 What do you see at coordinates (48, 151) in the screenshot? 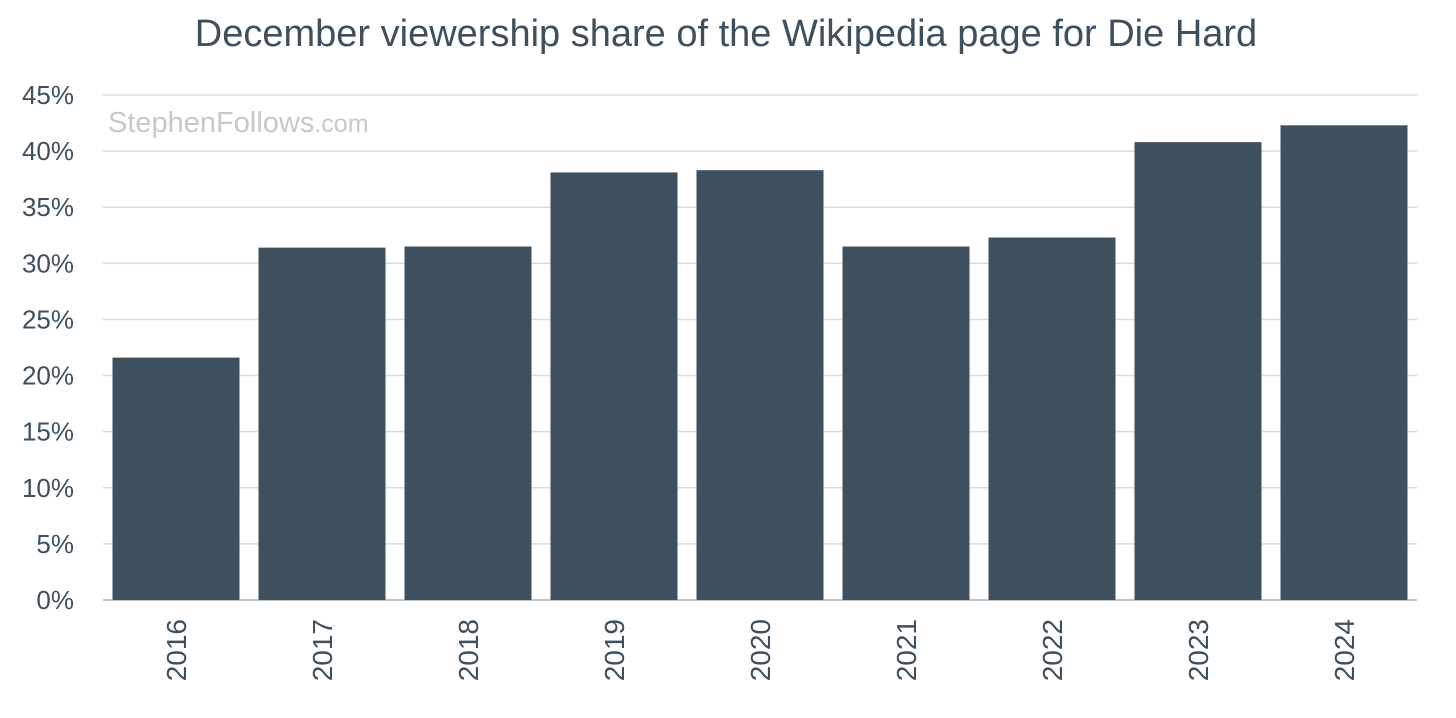
I see `y-tick-label: 40%` at bounding box center [48, 151].